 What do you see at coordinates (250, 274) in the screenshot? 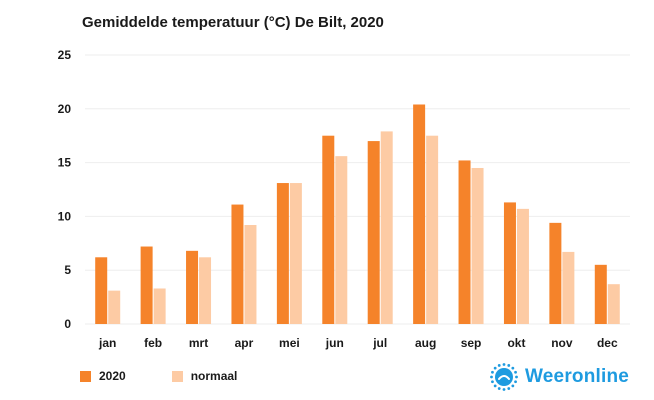
I see `bar-normaal-apr` at bounding box center [250, 274].